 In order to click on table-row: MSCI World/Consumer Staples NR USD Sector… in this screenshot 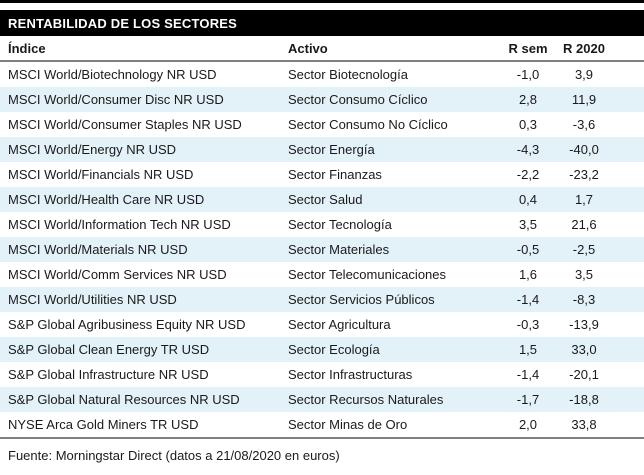, I will do `click(322, 124)`.